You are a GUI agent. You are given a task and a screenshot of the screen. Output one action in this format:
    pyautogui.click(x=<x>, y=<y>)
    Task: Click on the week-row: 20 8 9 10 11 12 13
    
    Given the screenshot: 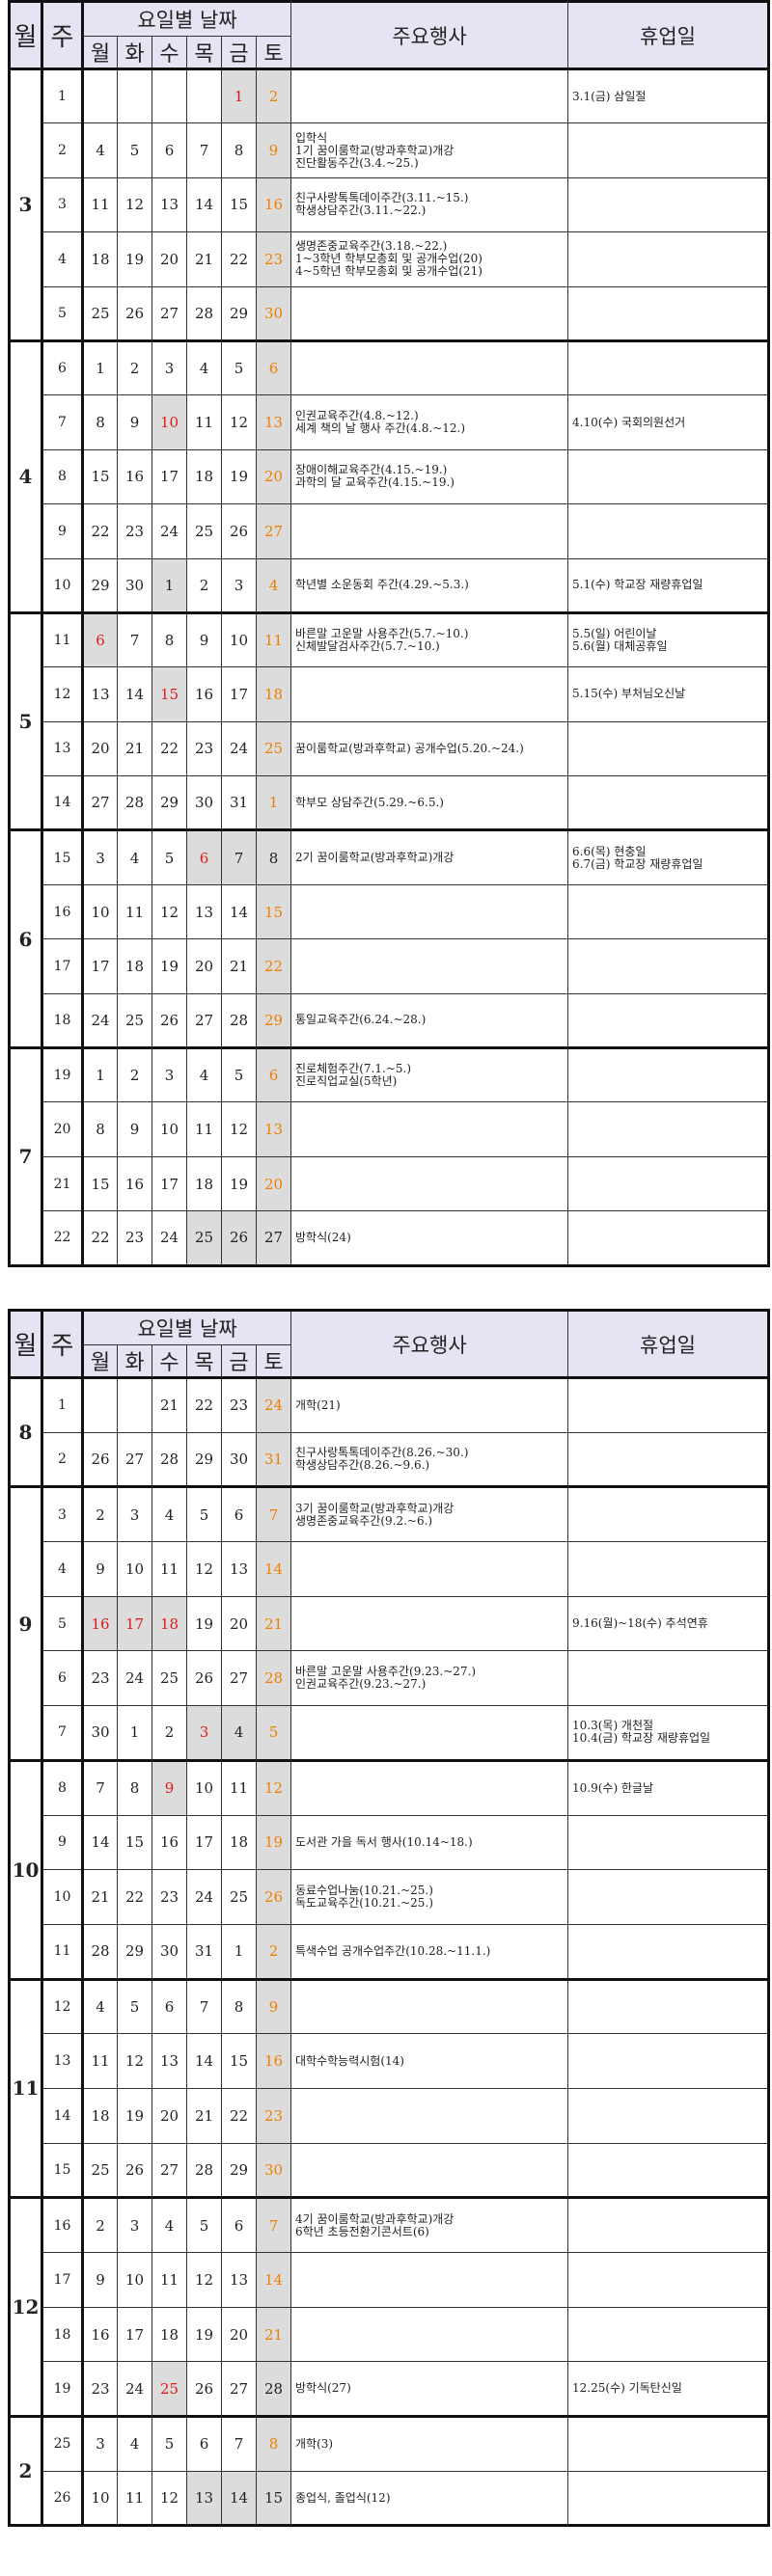 What is the action you would take?
    pyautogui.click(x=389, y=1129)
    